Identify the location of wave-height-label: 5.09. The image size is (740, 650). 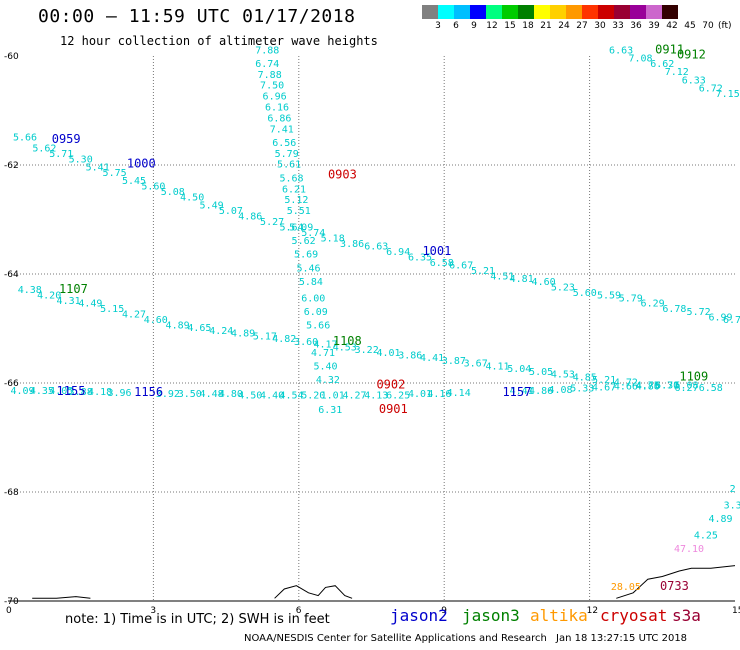
(301, 227).